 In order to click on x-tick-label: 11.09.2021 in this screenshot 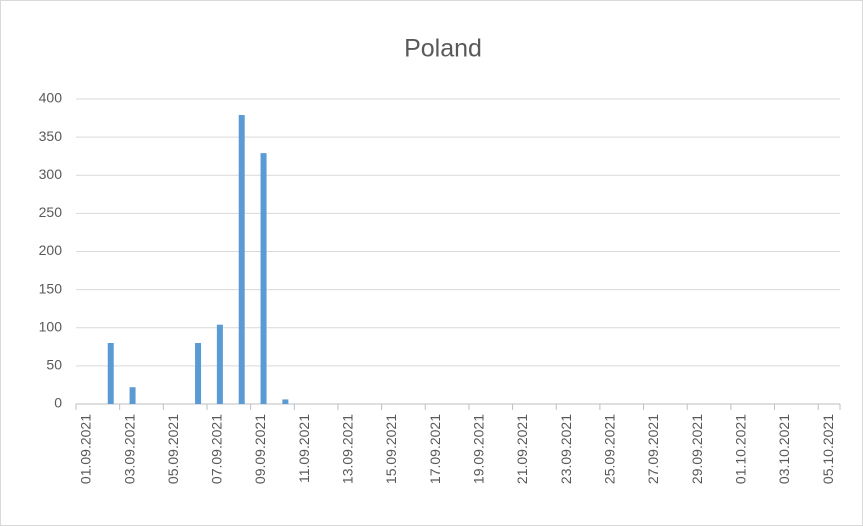, I will do `click(304, 448)`.